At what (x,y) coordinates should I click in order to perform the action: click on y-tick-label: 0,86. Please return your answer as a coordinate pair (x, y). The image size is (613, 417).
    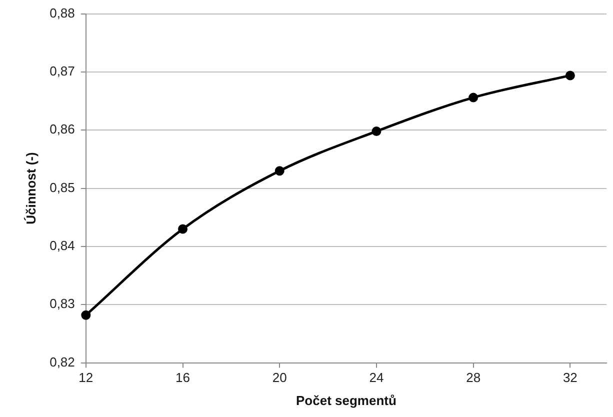
    Looking at the image, I should click on (62, 129).